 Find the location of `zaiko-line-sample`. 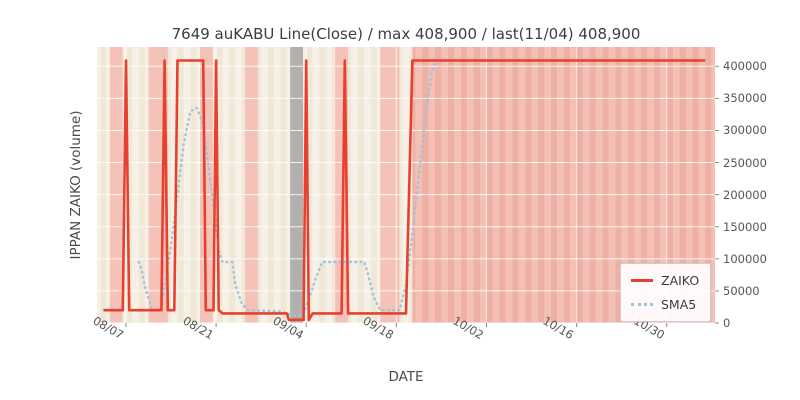

zaiko-line-sample is located at coordinates (642, 280).